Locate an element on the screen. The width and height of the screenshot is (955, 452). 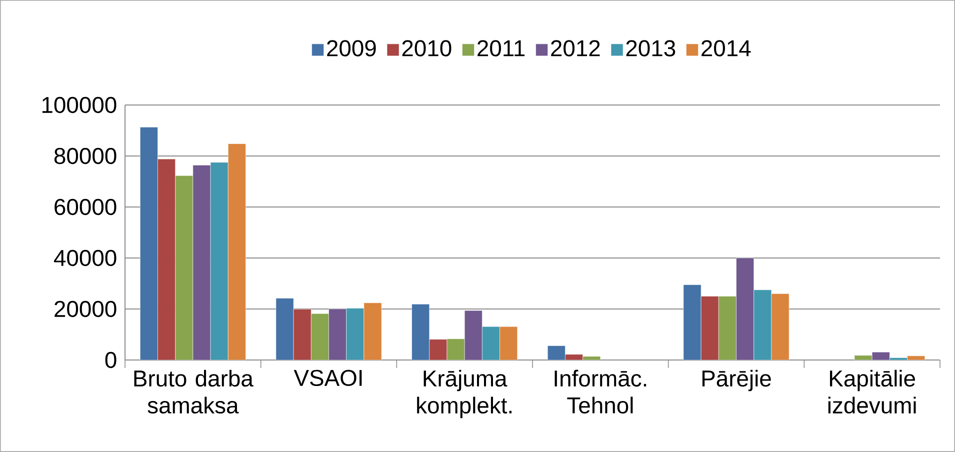
legend-label: 2009 is located at coordinates (351, 48).